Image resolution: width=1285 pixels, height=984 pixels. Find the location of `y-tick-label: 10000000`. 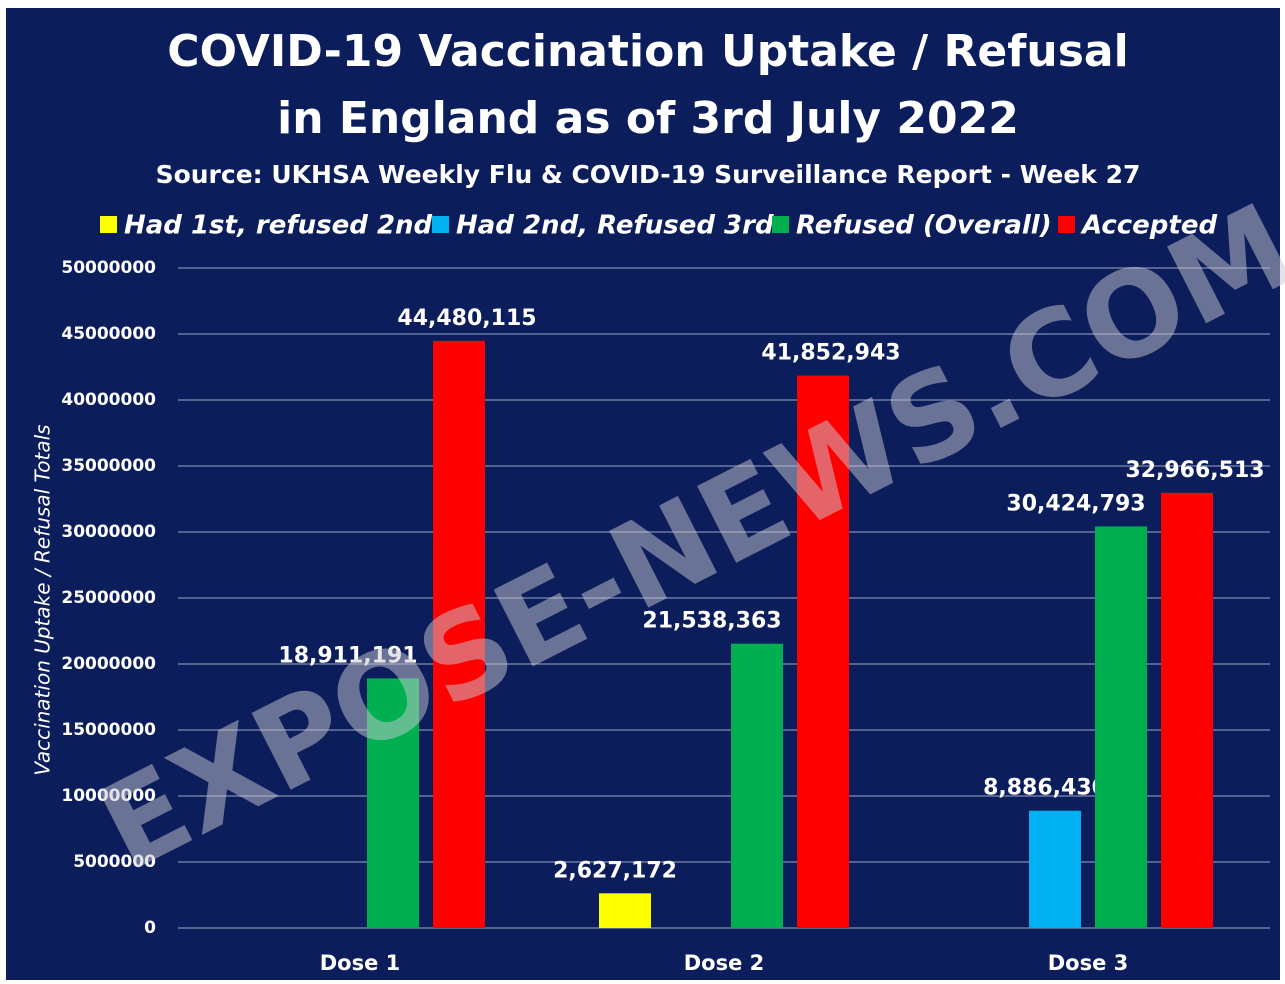

y-tick-label: 10000000 is located at coordinates (108, 796).